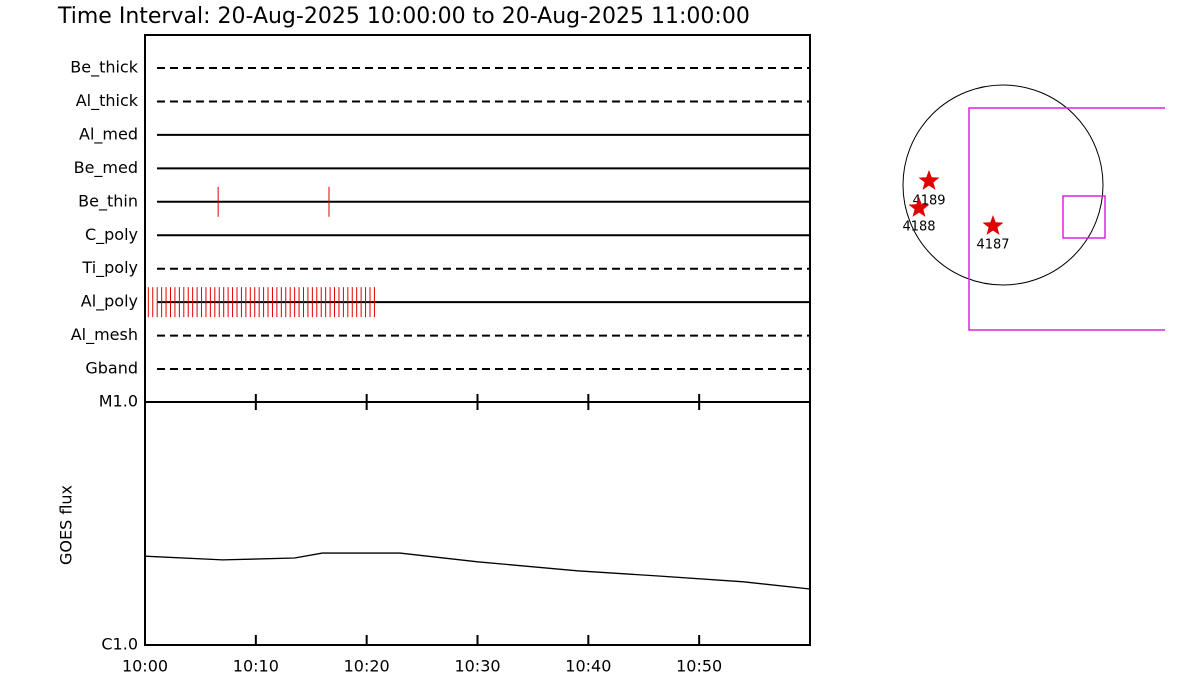  Describe the element at coordinates (588, 666) in the screenshot. I see `x-tick-label: 10:40` at that location.